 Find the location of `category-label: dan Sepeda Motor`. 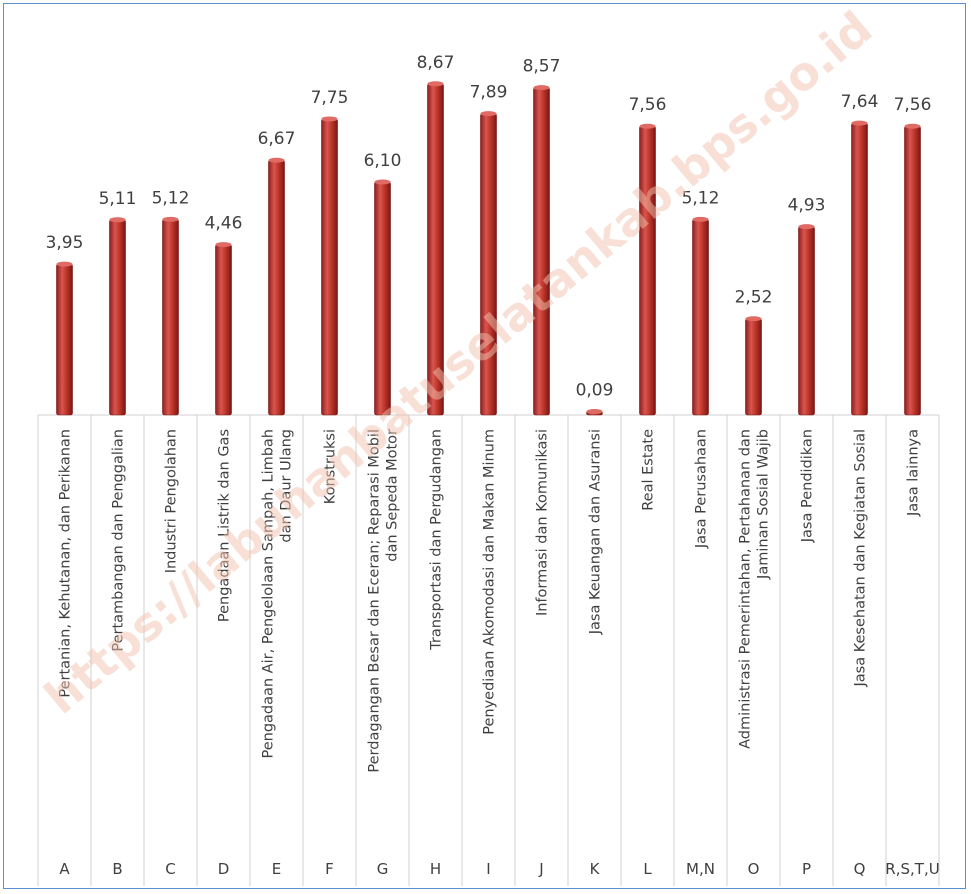

category-label: dan Sepeda Motor is located at coordinates (393, 495).